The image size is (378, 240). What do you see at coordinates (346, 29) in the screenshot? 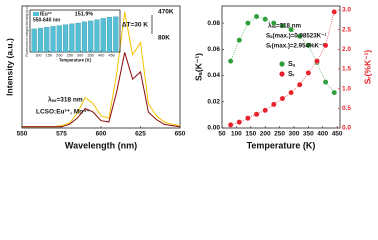
I see `y2-tick-label: 2.5` at bounding box center [346, 29].